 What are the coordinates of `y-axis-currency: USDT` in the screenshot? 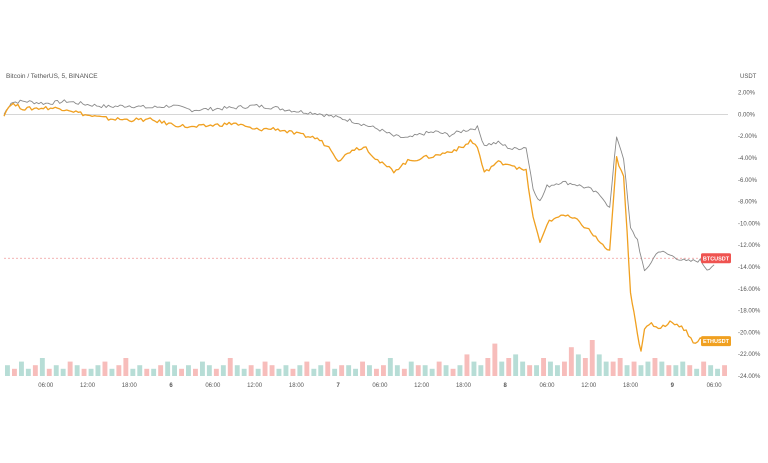 It's located at (748, 77).